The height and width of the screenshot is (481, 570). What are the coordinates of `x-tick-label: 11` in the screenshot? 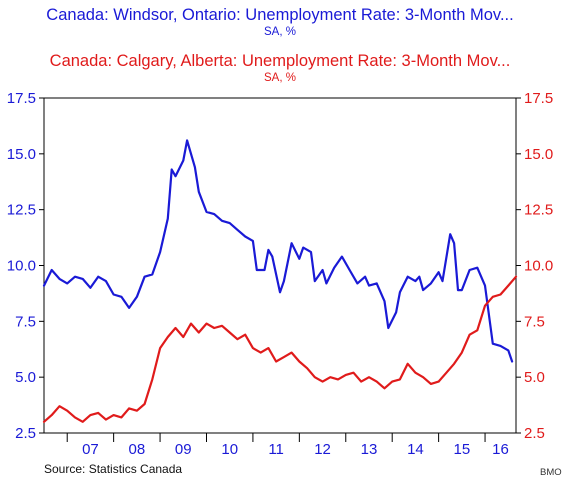 It's located at (276, 449).